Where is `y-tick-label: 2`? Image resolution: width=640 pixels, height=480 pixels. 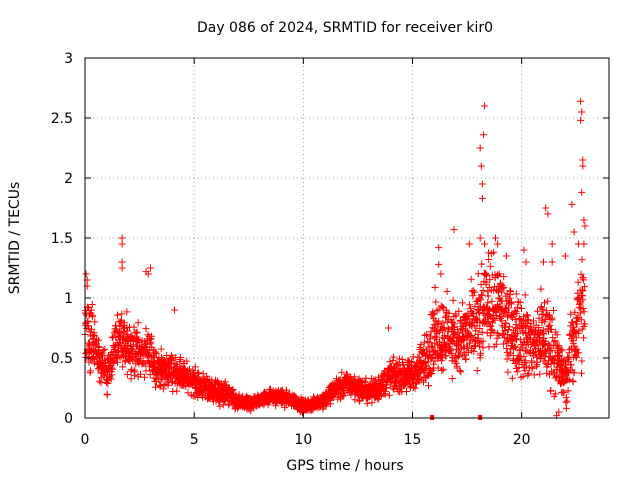 y-tick-label: 2 is located at coordinates (68, 179).